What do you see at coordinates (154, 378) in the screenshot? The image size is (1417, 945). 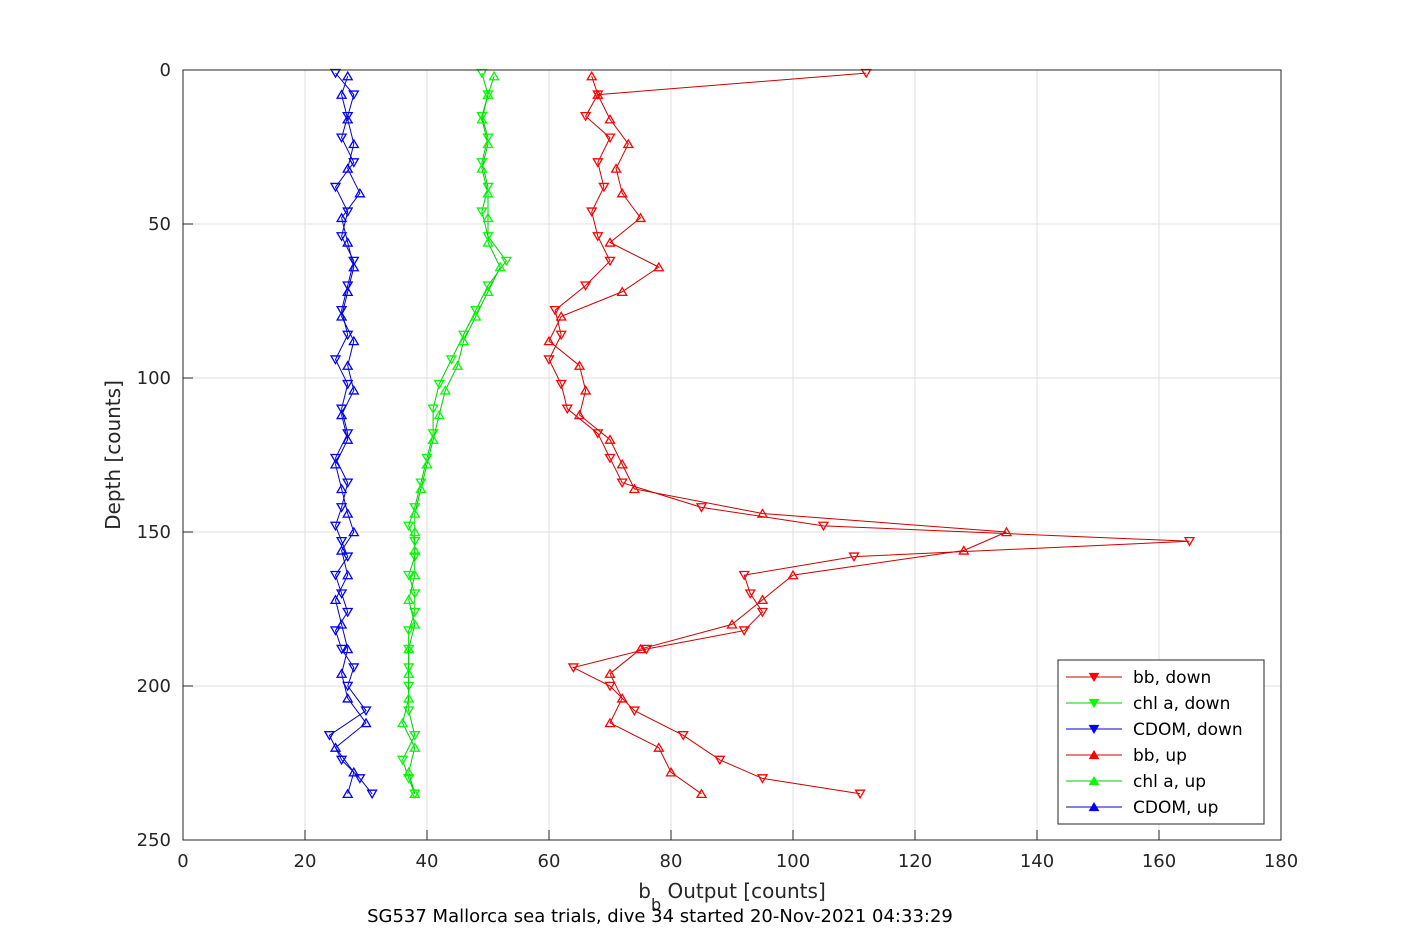 I see `y-tick-label: 100` at bounding box center [154, 378].